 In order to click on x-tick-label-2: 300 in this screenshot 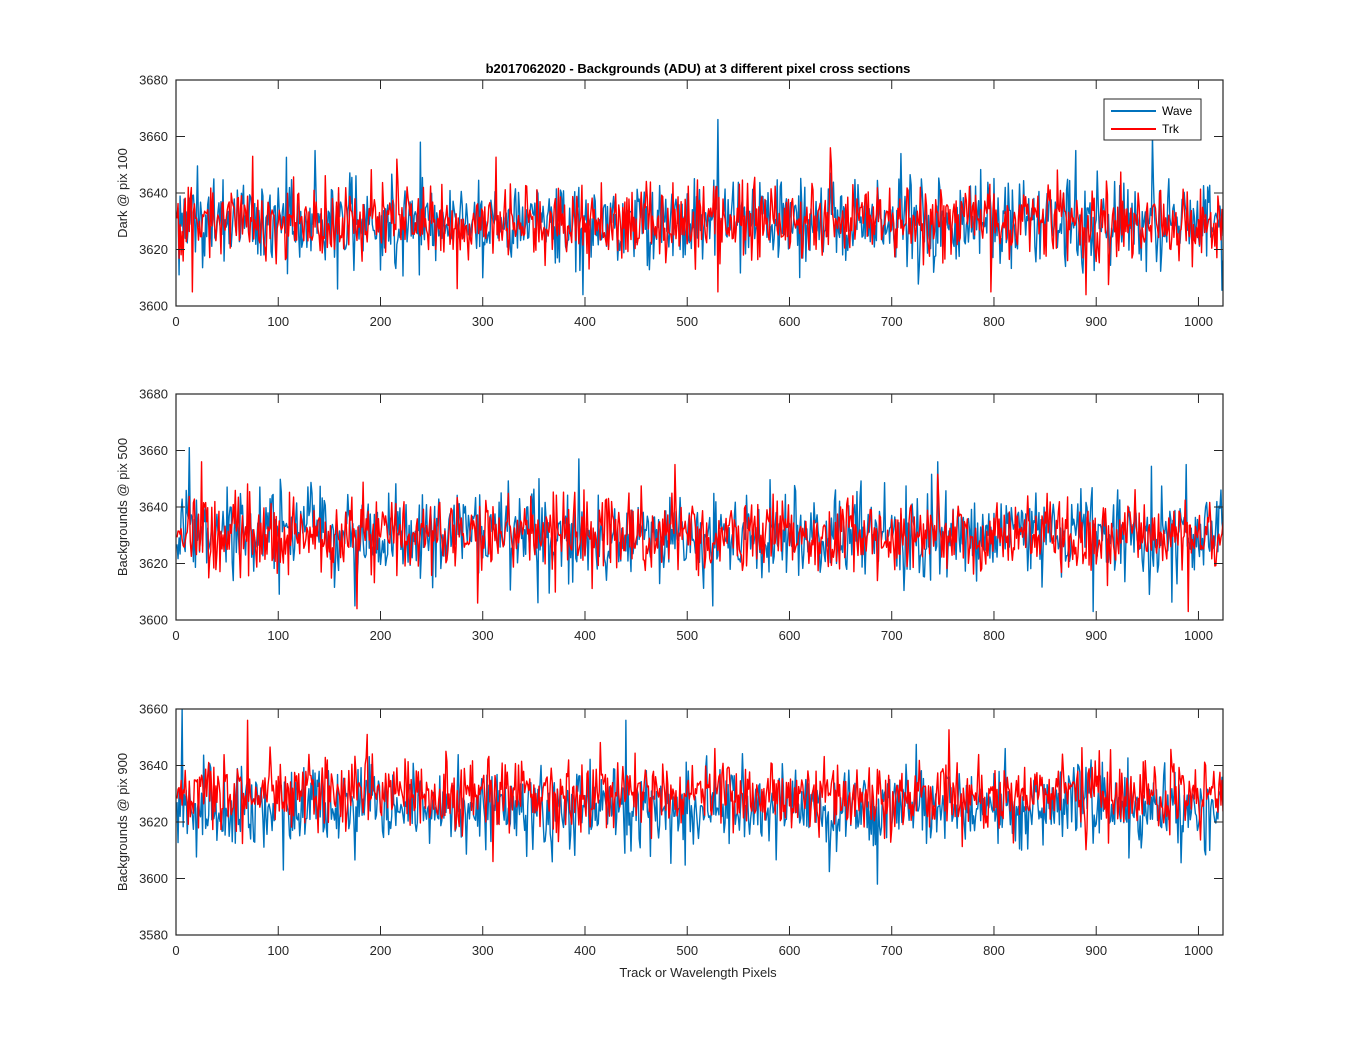, I will do `click(483, 635)`.